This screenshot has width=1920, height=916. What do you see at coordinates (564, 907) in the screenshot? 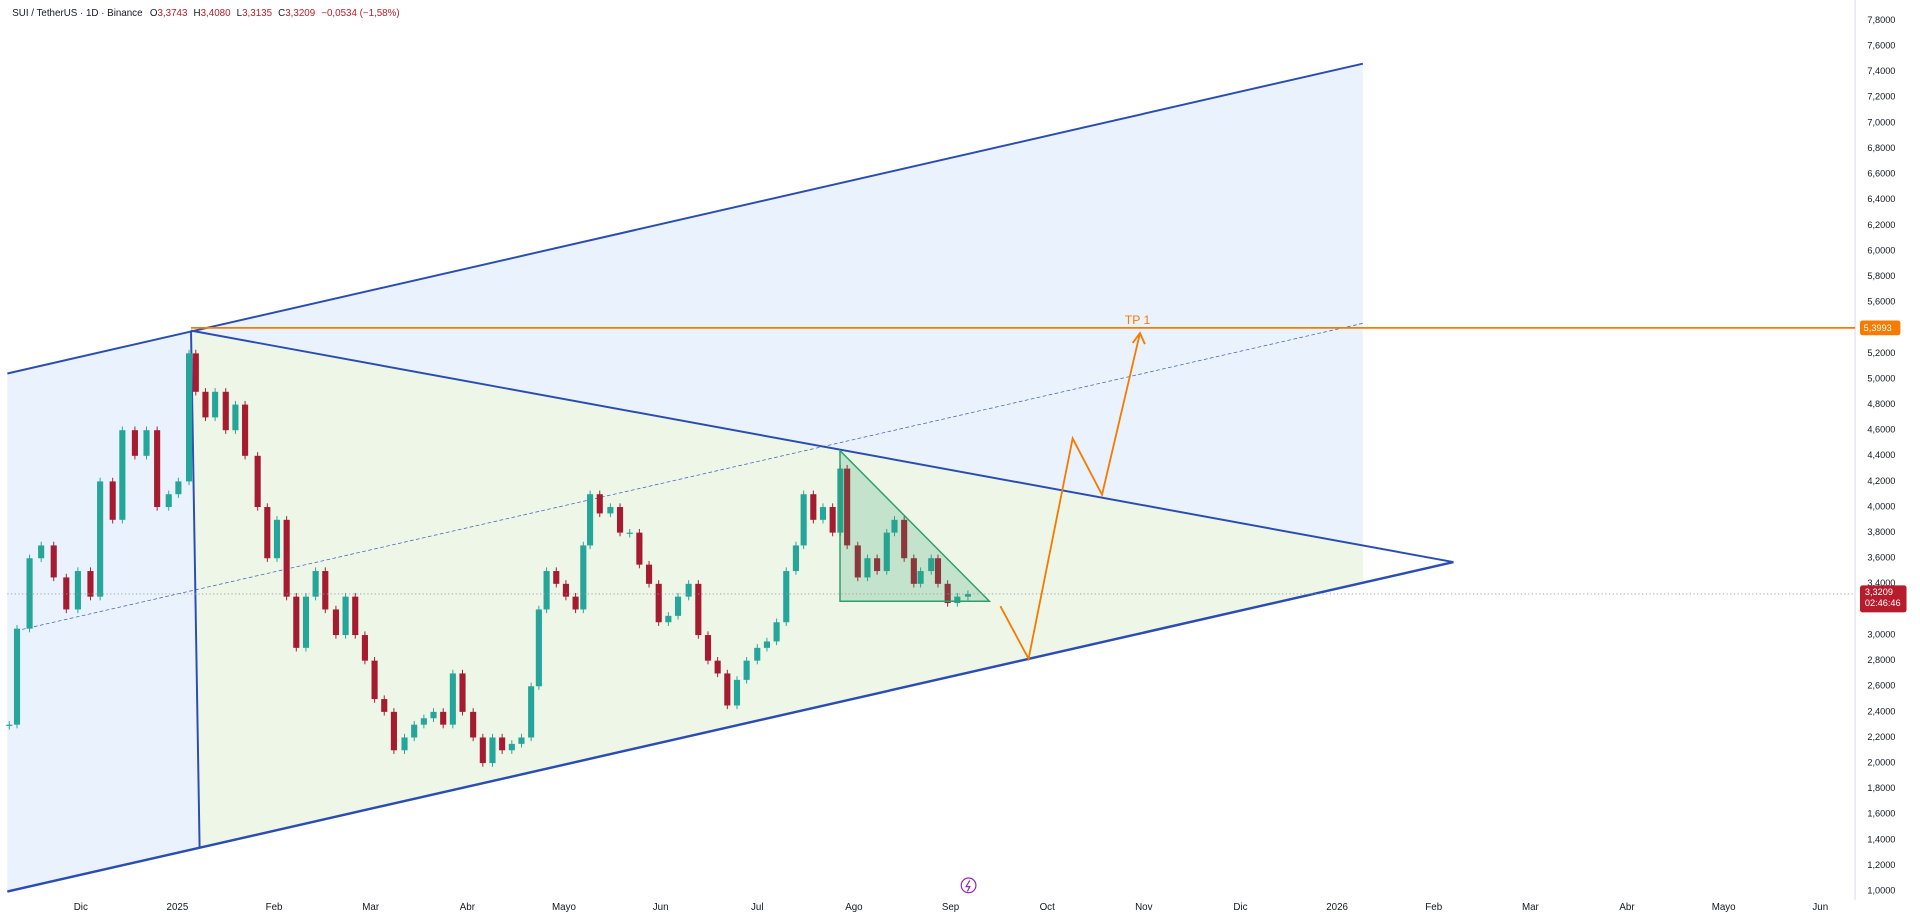
I see `x-tick-label: Mayo` at bounding box center [564, 907].